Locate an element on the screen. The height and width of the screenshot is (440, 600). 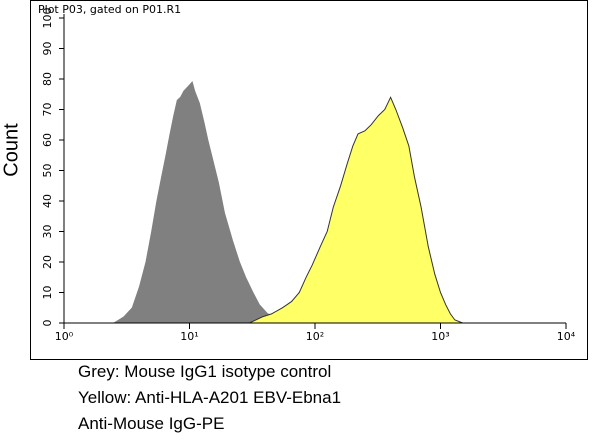
caption-line: Grey: Mouse IgG1 isotype control is located at coordinates (205, 371).